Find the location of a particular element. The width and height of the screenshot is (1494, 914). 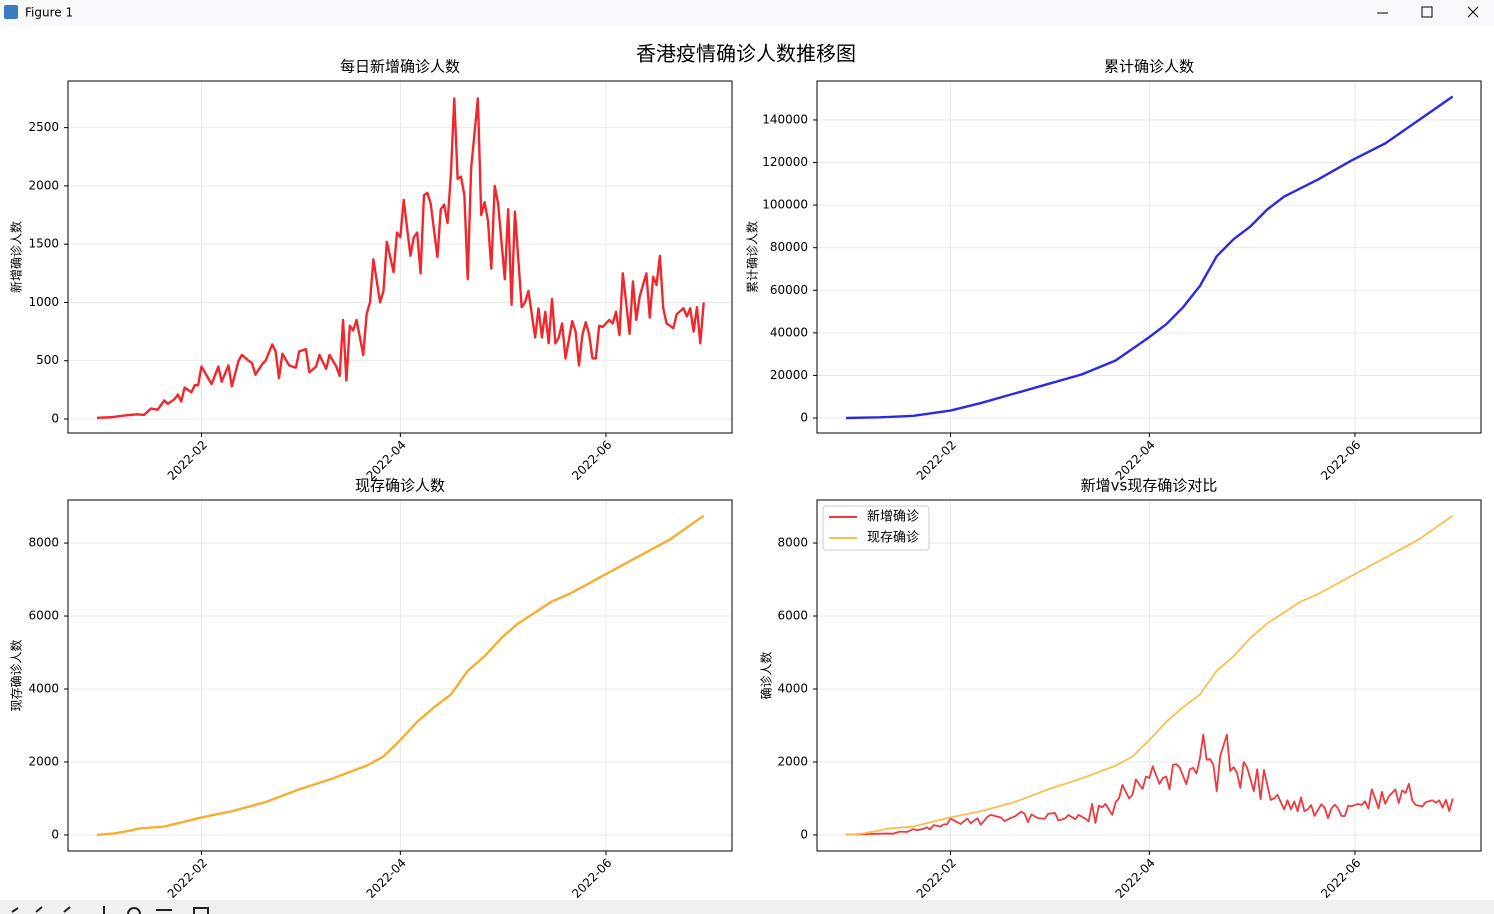

subplot-title: 每日新增确诊人数 is located at coordinates (400, 67).